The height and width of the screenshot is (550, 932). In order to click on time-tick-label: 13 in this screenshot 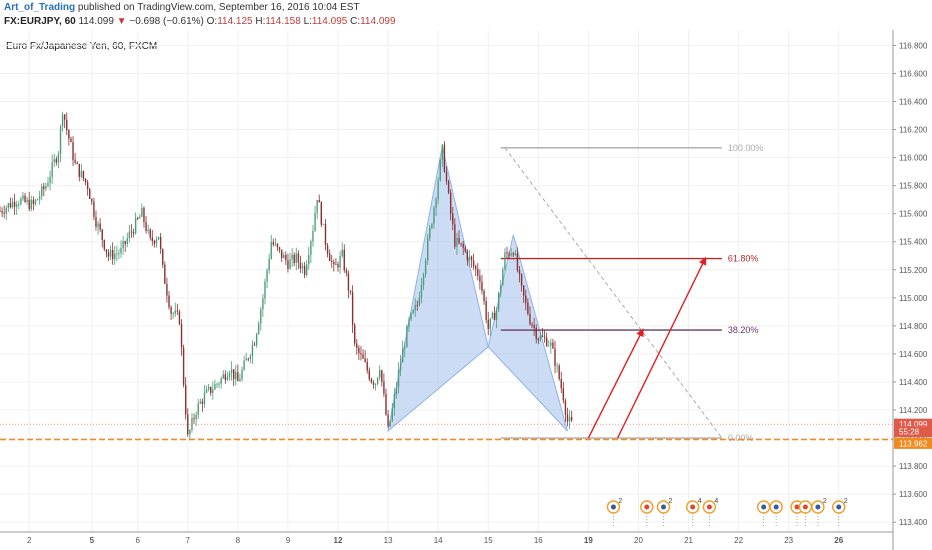, I will do `click(388, 540)`.